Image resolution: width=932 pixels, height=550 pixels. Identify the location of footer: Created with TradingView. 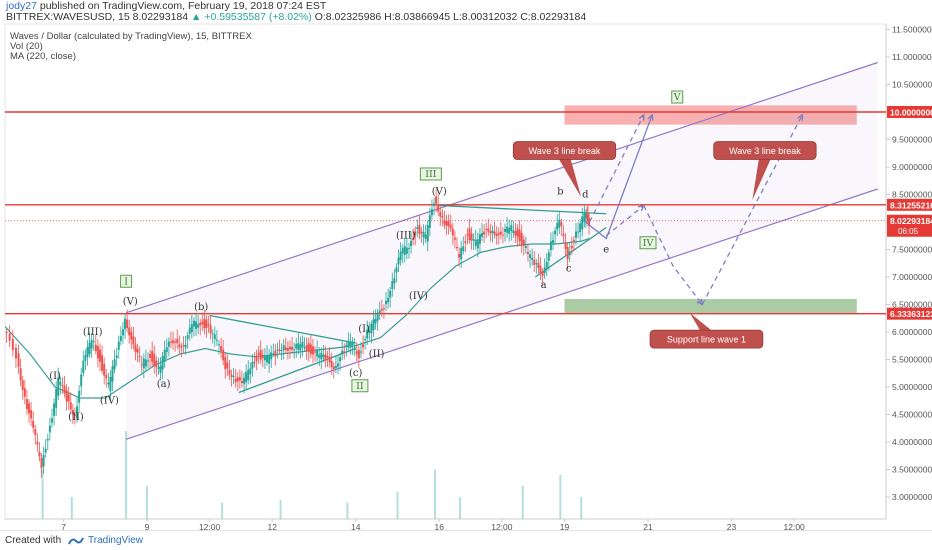
(466, 540).